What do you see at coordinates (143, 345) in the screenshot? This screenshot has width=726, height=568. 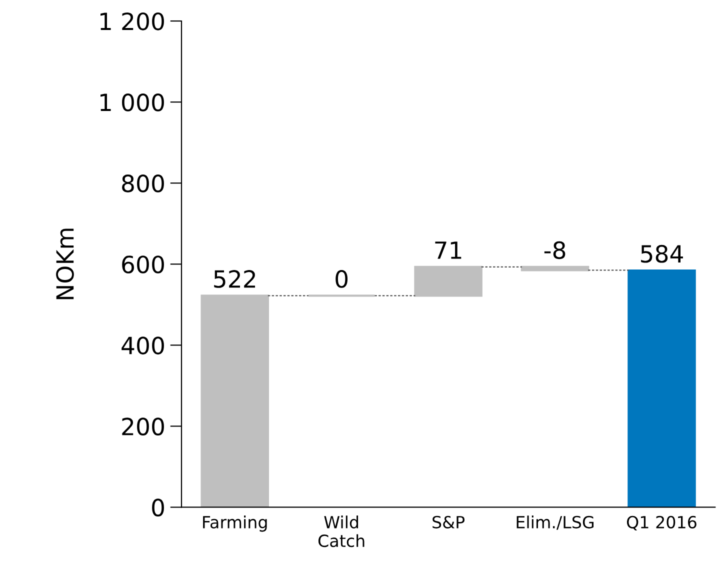 I see `y-tick-label: 400` at bounding box center [143, 345].